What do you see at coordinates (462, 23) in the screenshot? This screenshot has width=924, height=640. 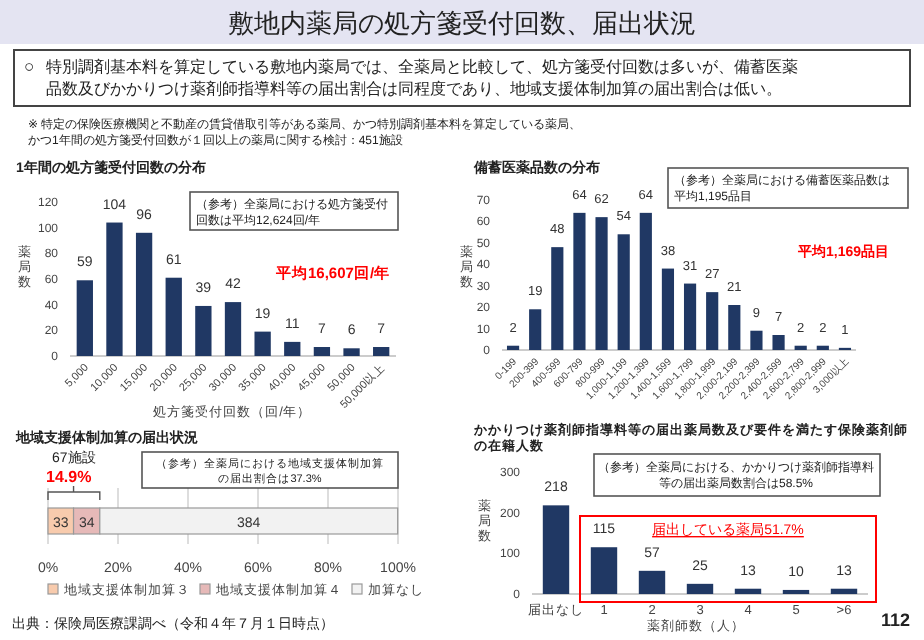 I see `text: 敷地内薬局の処方箋受付回数、届出状況` at bounding box center [462, 23].